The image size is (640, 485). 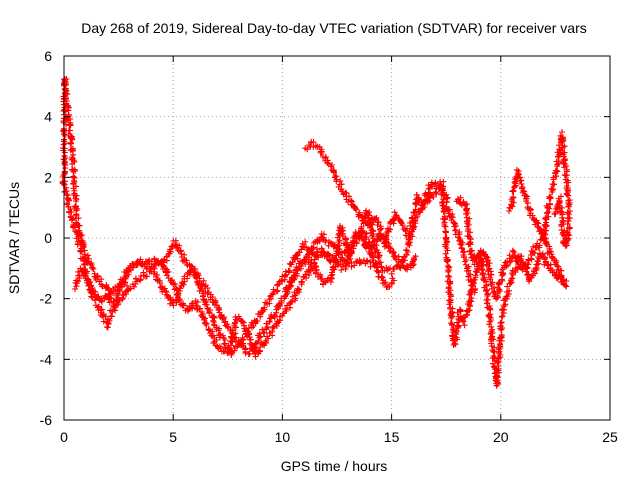 What do you see at coordinates (173, 437) in the screenshot?
I see `x-tick-label: 5` at bounding box center [173, 437].